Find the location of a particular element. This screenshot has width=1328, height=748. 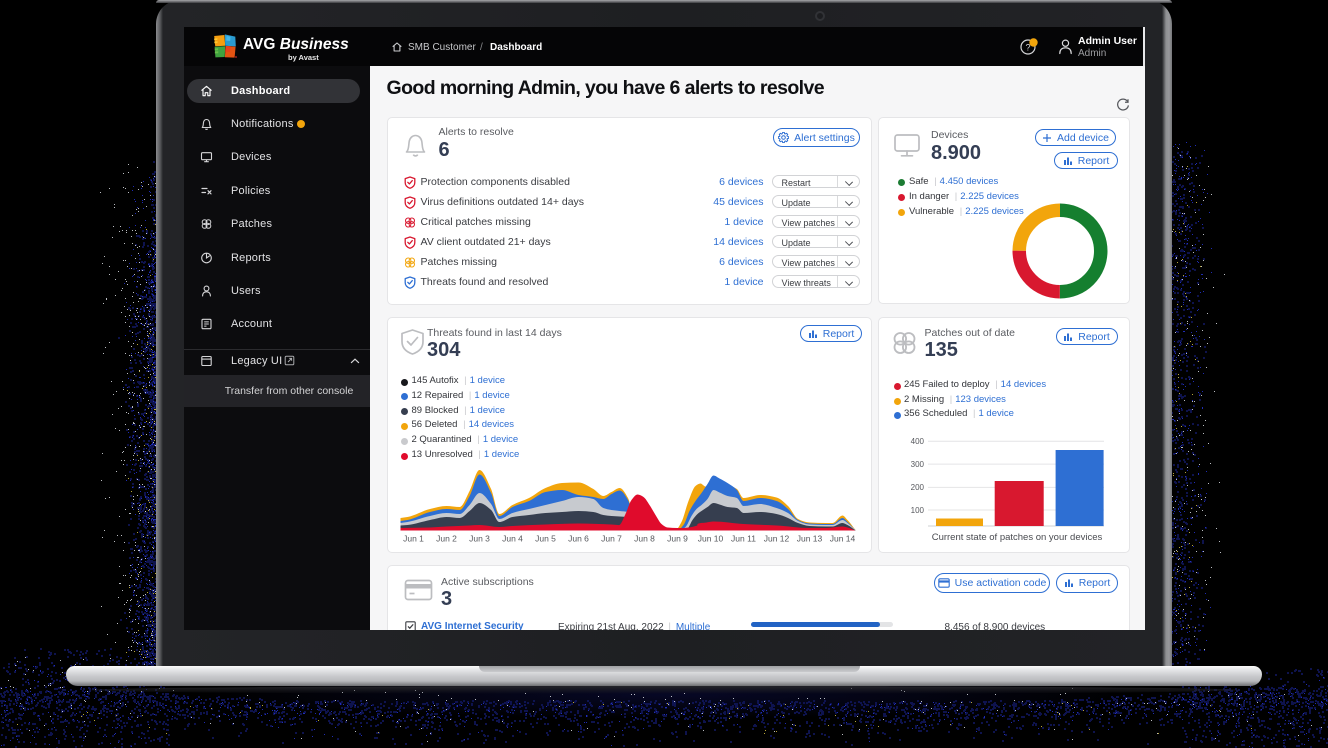

svg-text: Jun 10 is located at coordinates (710, 539).